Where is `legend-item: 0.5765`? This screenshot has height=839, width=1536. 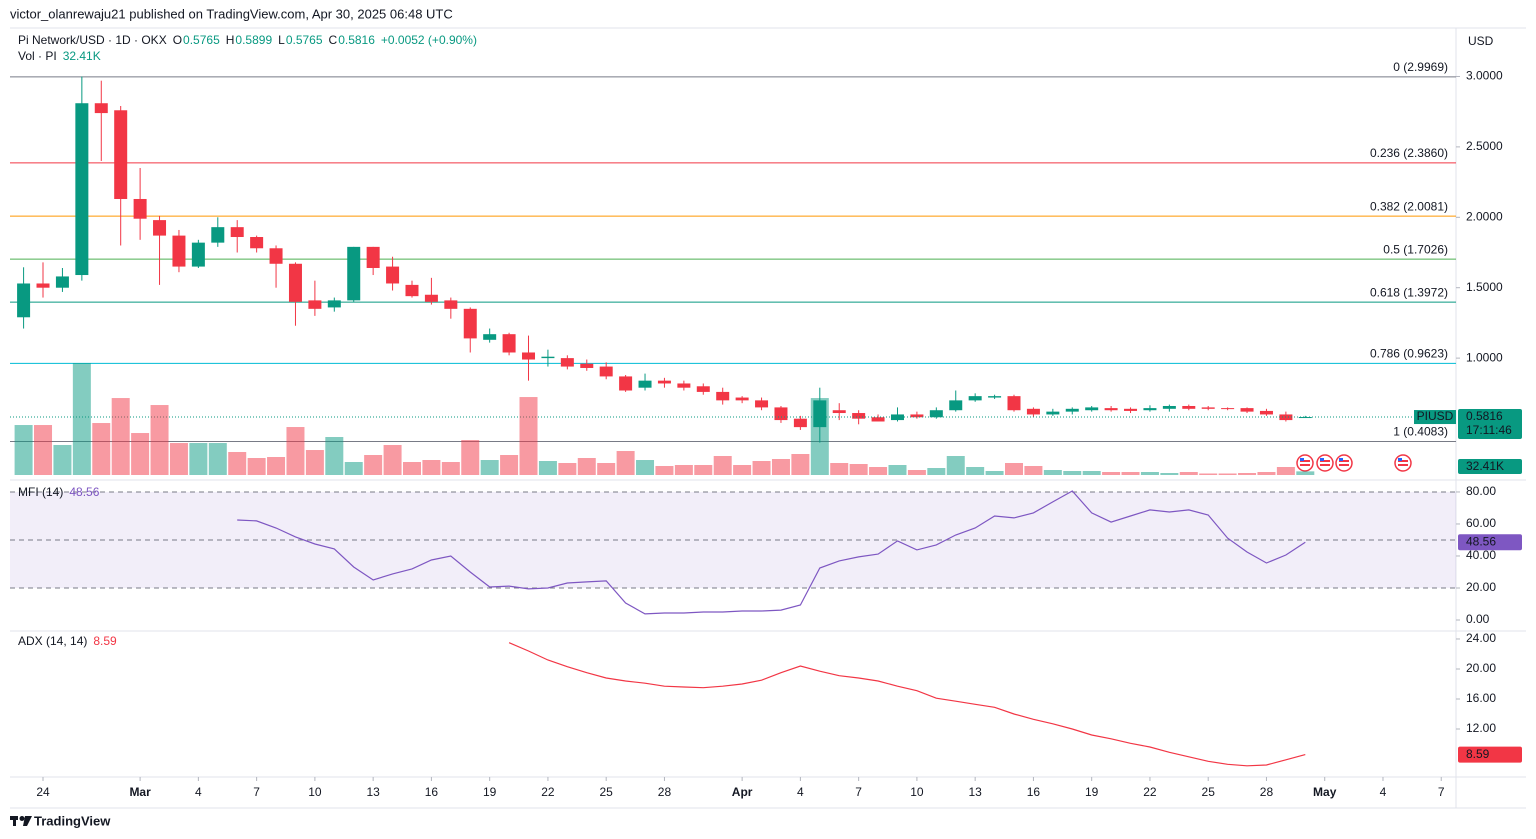 legend-item: 0.5765 is located at coordinates (201, 40).